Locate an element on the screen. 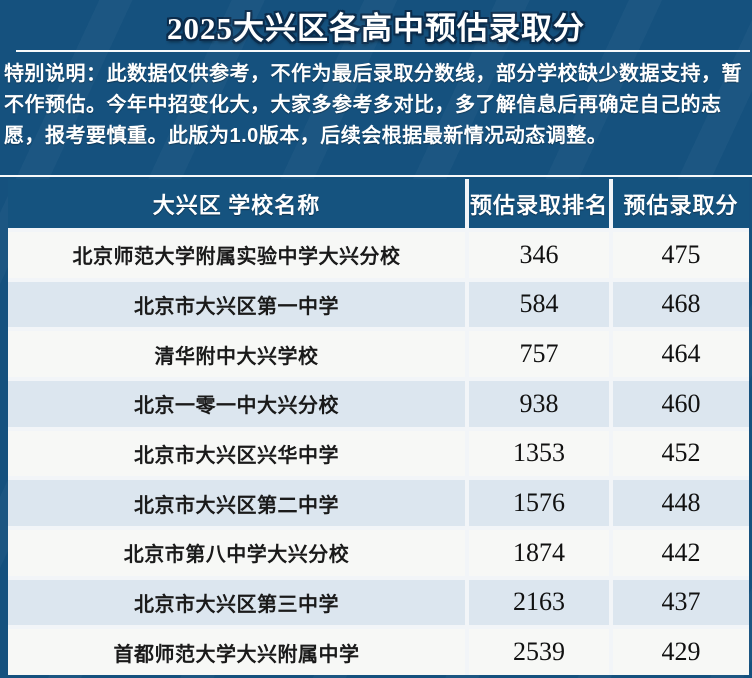  cell-school: 北京市大兴区兴华中学 is located at coordinates (236, 453).